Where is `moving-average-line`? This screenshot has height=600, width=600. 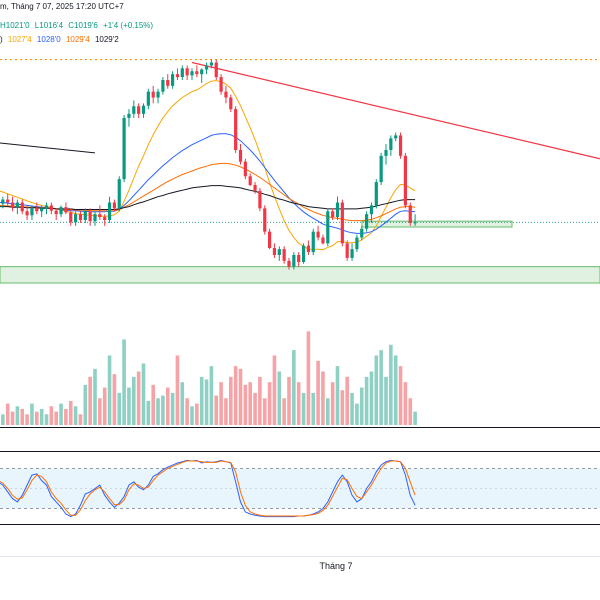
moving-average-line is located at coordinates (208, 197).